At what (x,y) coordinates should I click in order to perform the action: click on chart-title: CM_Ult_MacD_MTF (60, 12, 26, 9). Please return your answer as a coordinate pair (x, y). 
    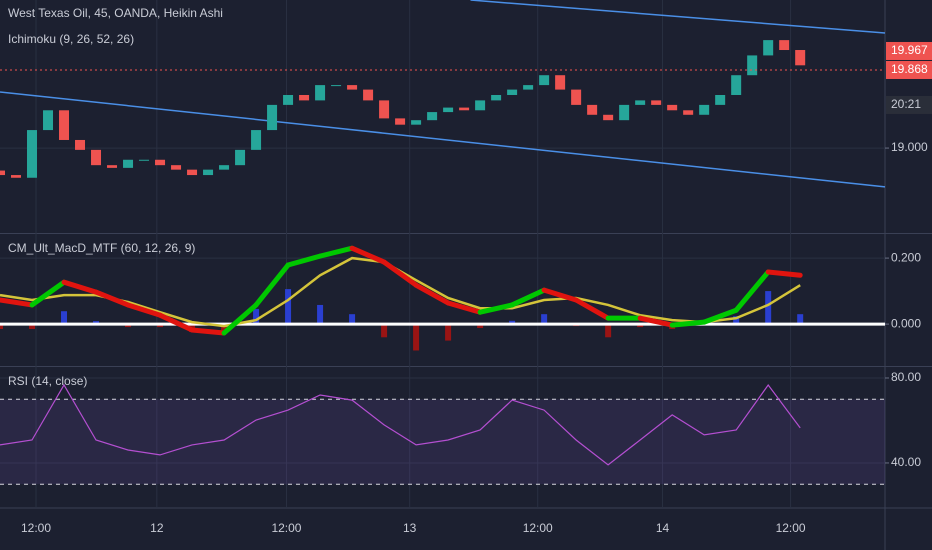
    Looking at the image, I should click on (101, 248).